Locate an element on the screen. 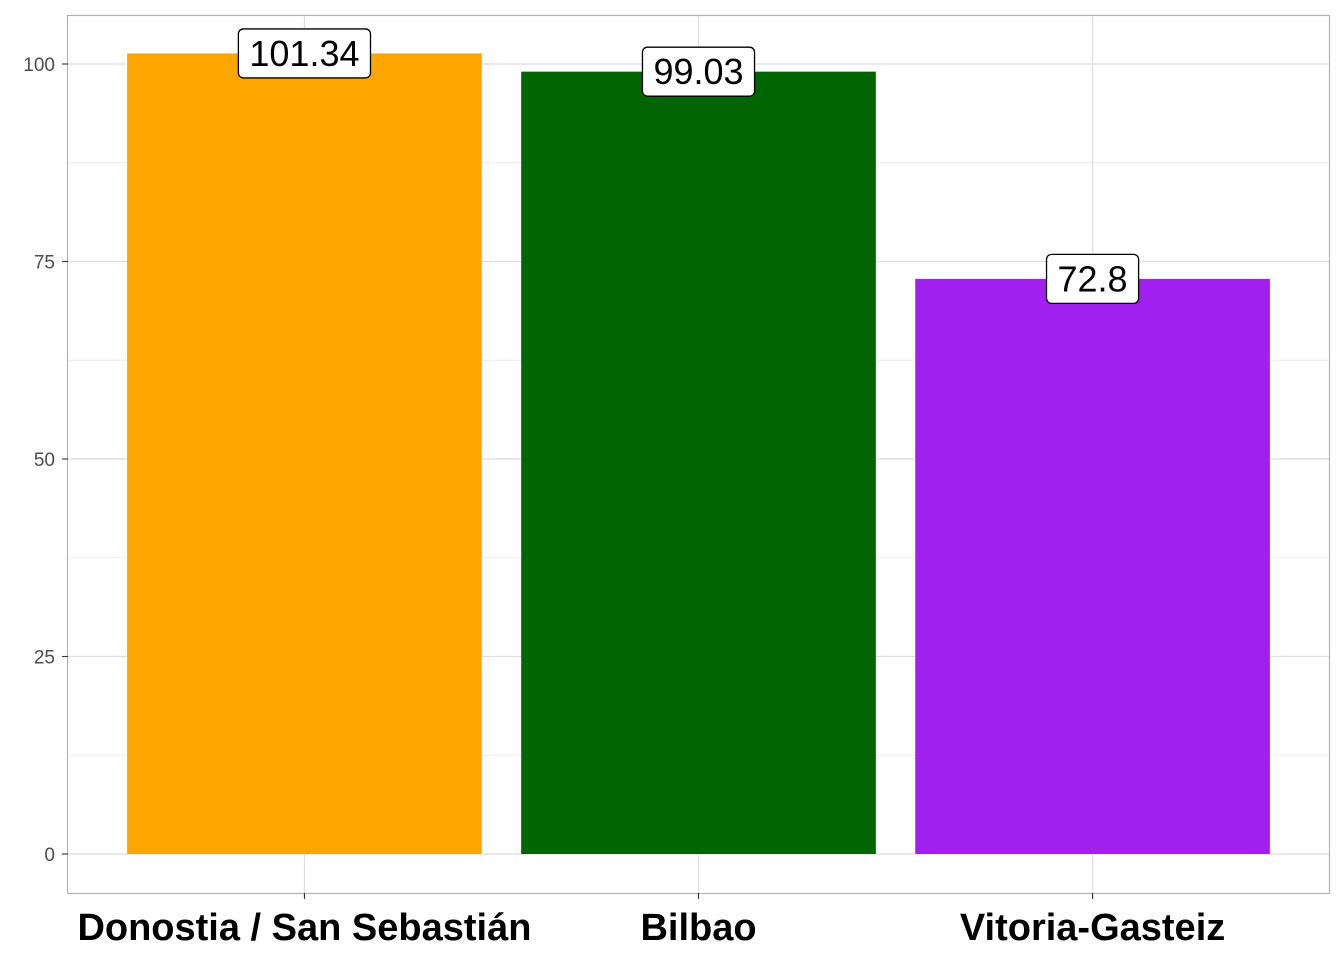  x-tick-label: Vitoria-Gasteiz is located at coordinates (1092, 928).